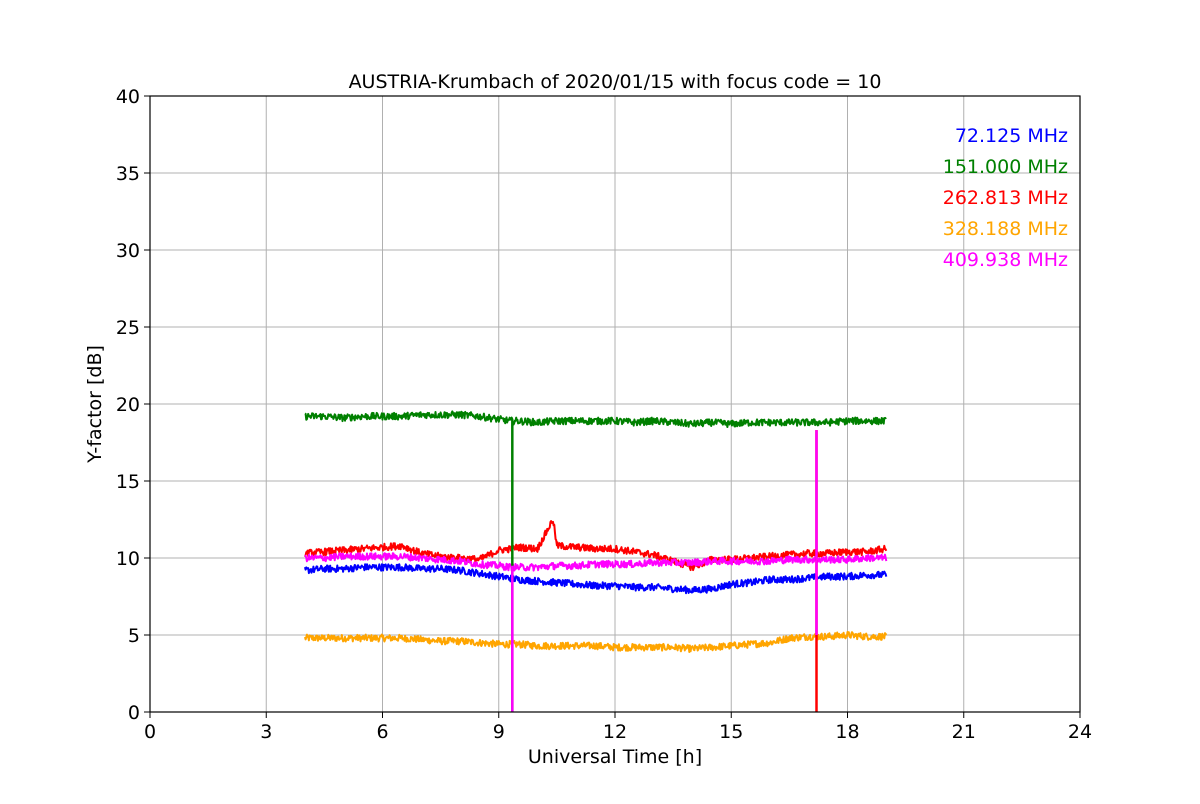 Image resolution: width=1200 pixels, height=804 pixels. Describe the element at coordinates (1005, 260) in the screenshot. I see `legend-entry: 409.938 MHz` at that location.